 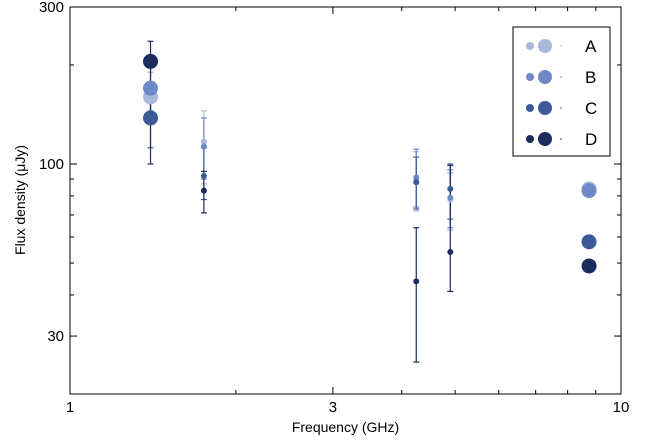 I want to click on legend-label-a: A, so click(x=591, y=46).